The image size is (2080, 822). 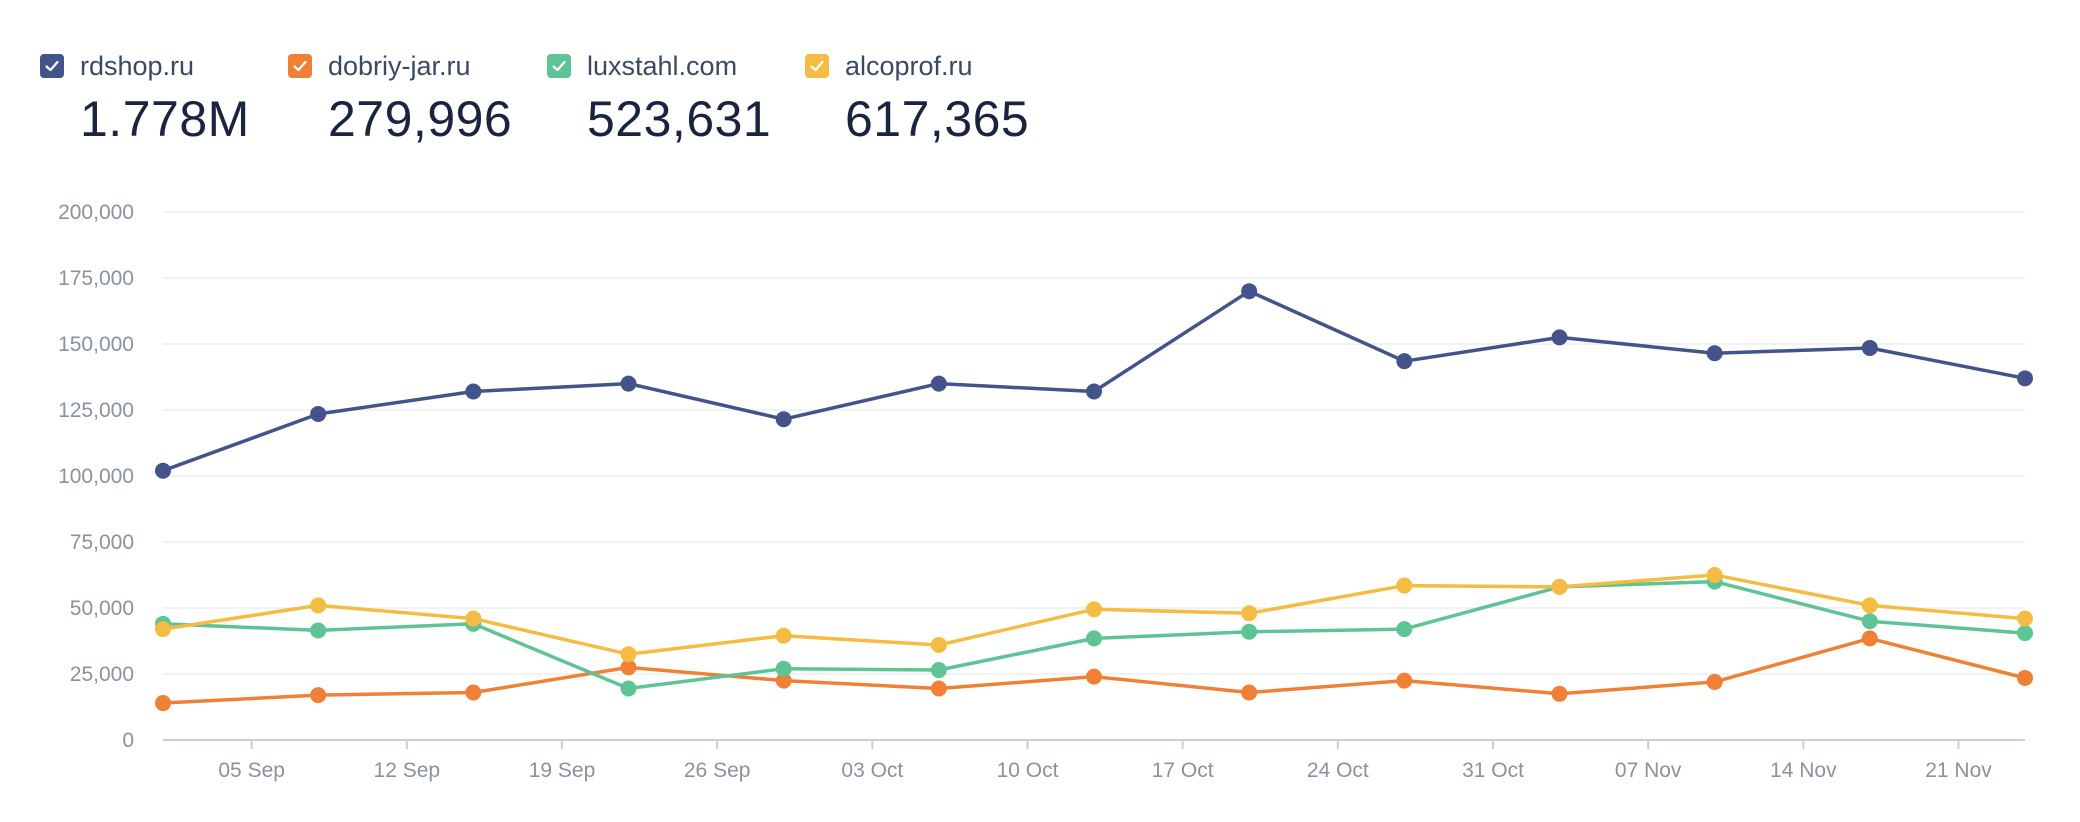 I want to click on legend-name: dobriy-jar.ru, so click(x=399, y=65).